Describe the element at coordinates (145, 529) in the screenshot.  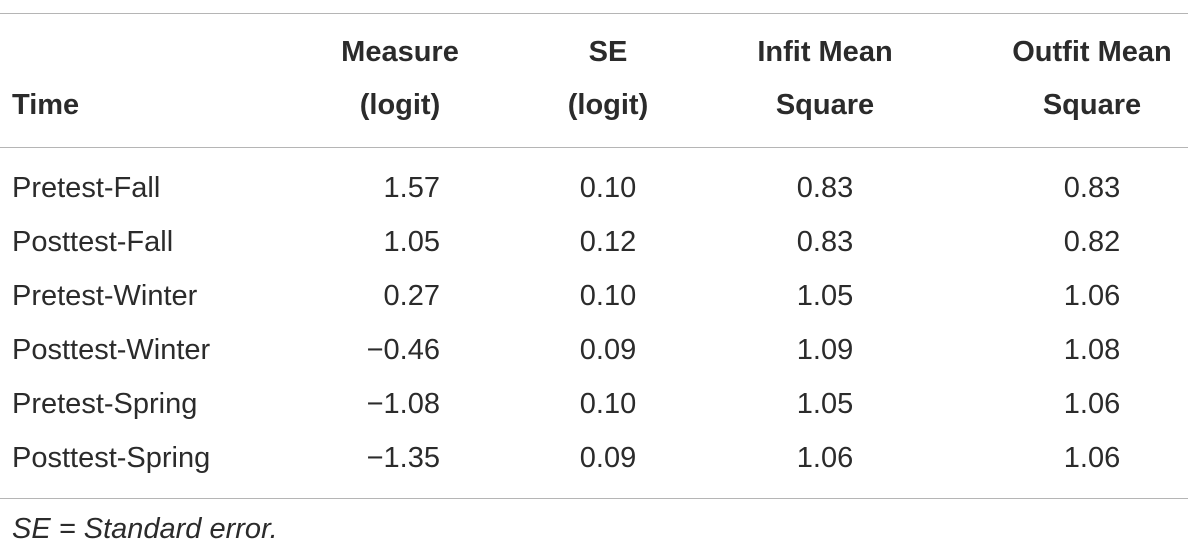
I see `table-footnote: SE = Standard error.` at that location.